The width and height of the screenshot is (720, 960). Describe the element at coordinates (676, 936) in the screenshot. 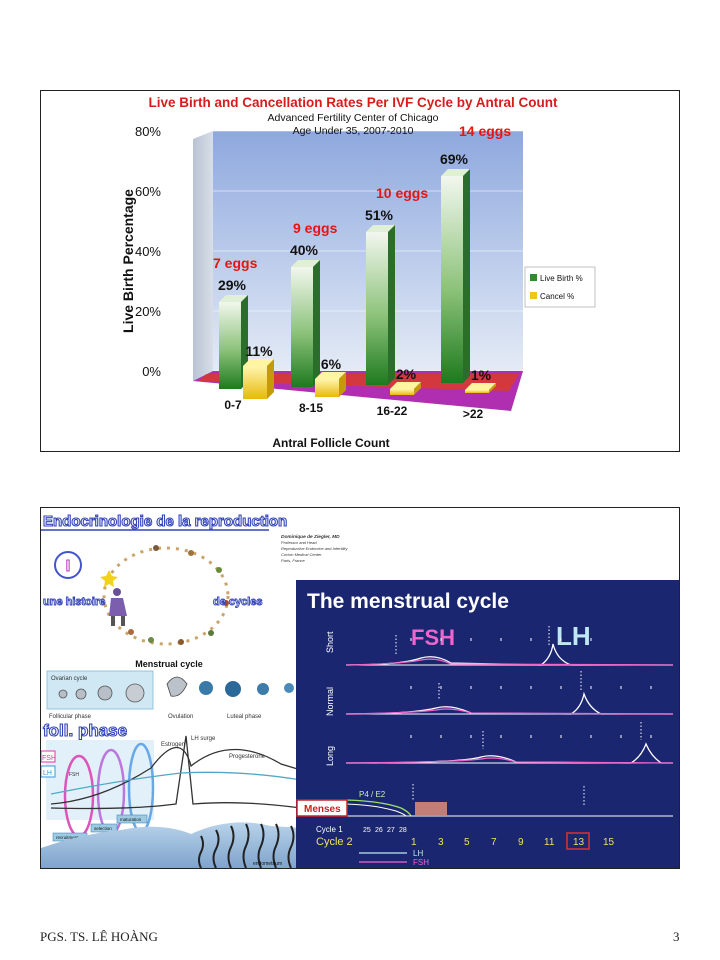

I see `footer-page-number: 3` at that location.